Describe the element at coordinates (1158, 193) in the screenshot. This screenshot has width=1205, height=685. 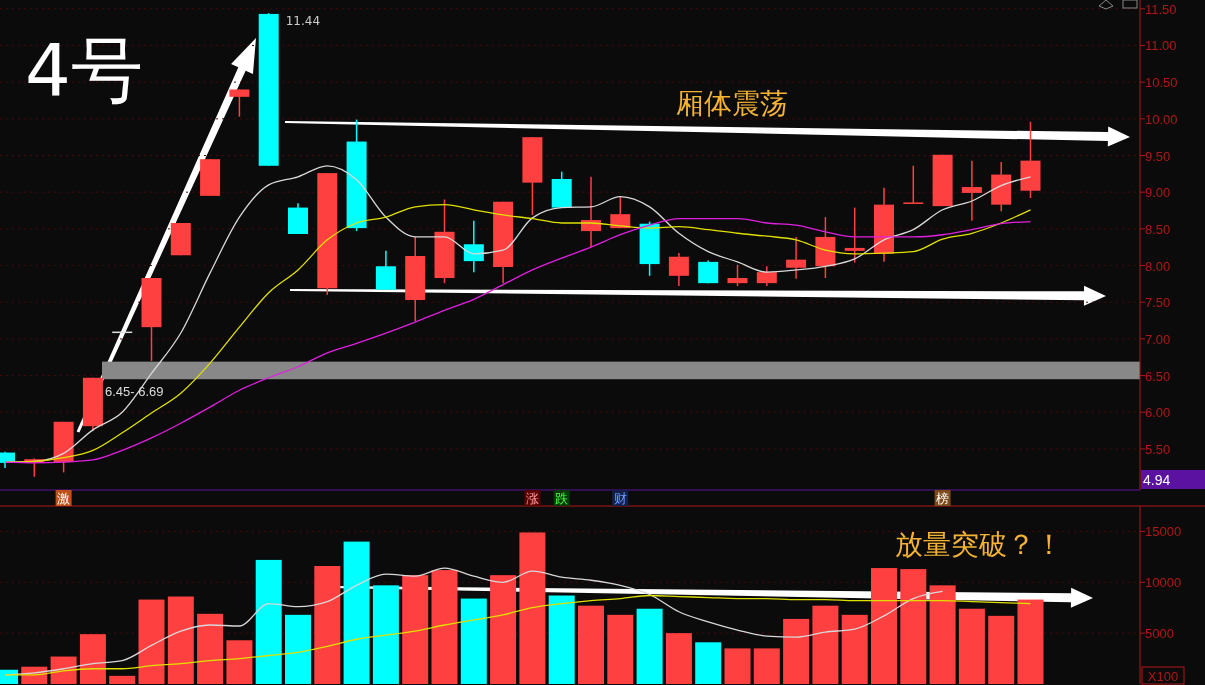
I see `y-tick-label: 9.00` at that location.